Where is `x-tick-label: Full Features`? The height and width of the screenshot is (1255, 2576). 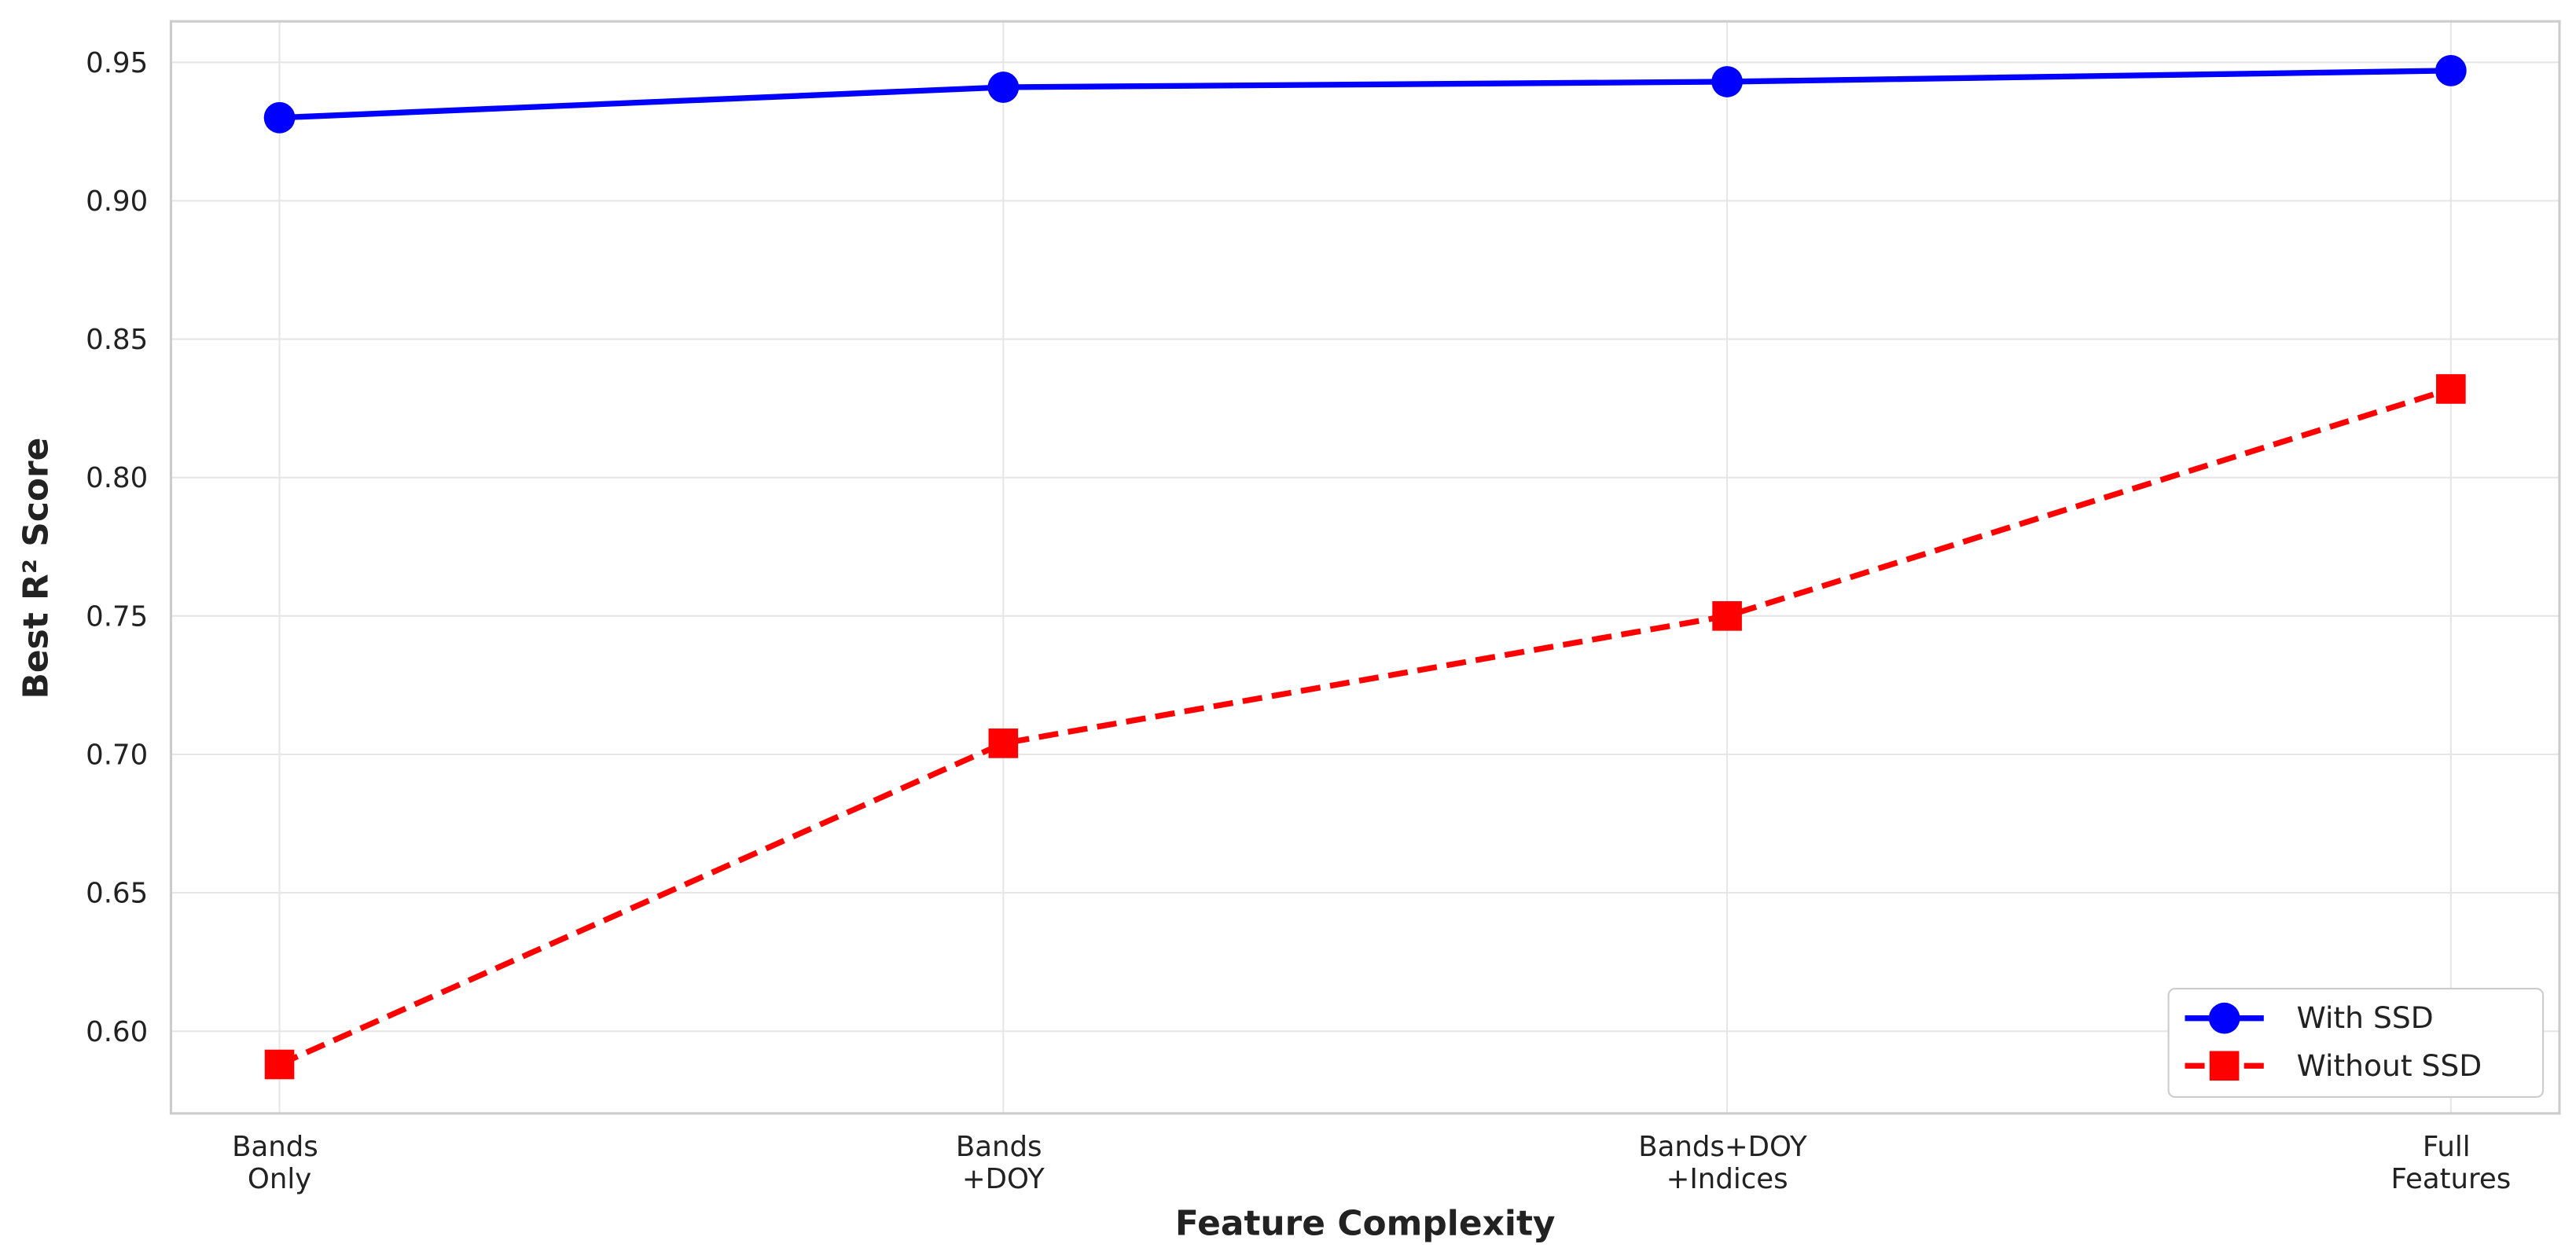
x-tick-label: Full Features is located at coordinates (2451, 1163).